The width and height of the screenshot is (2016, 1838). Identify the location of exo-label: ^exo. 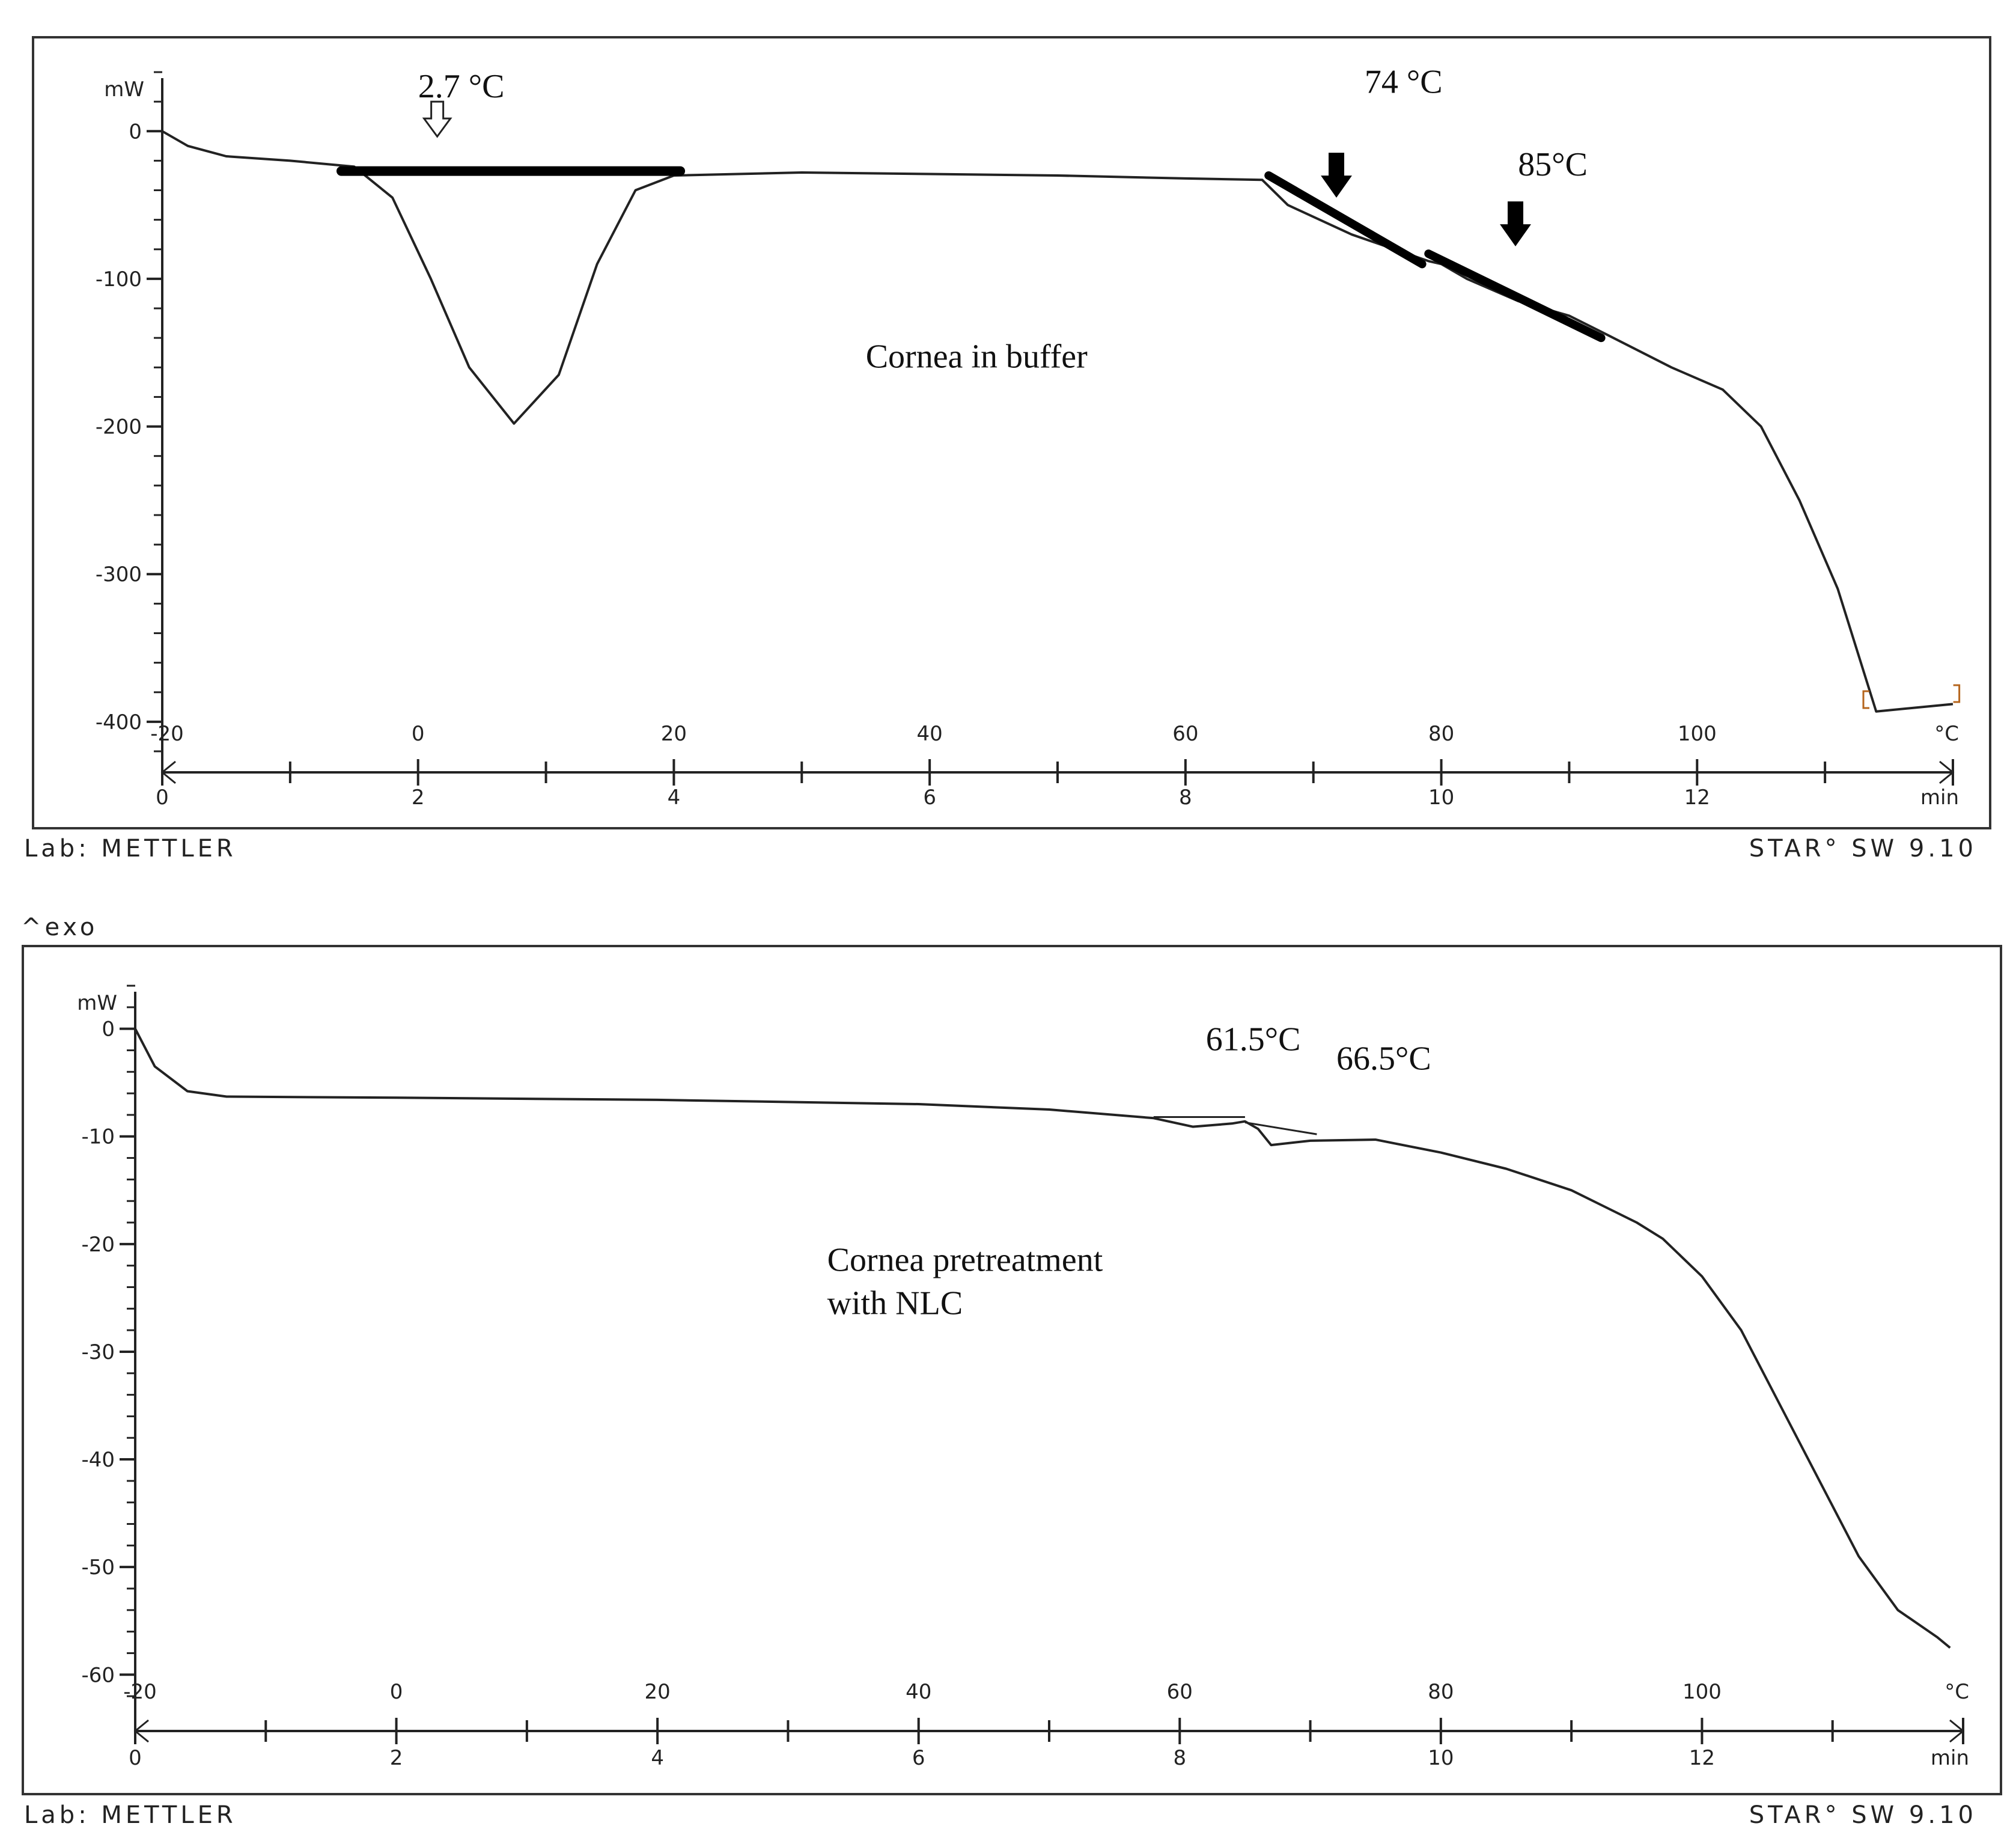
(59, 927).